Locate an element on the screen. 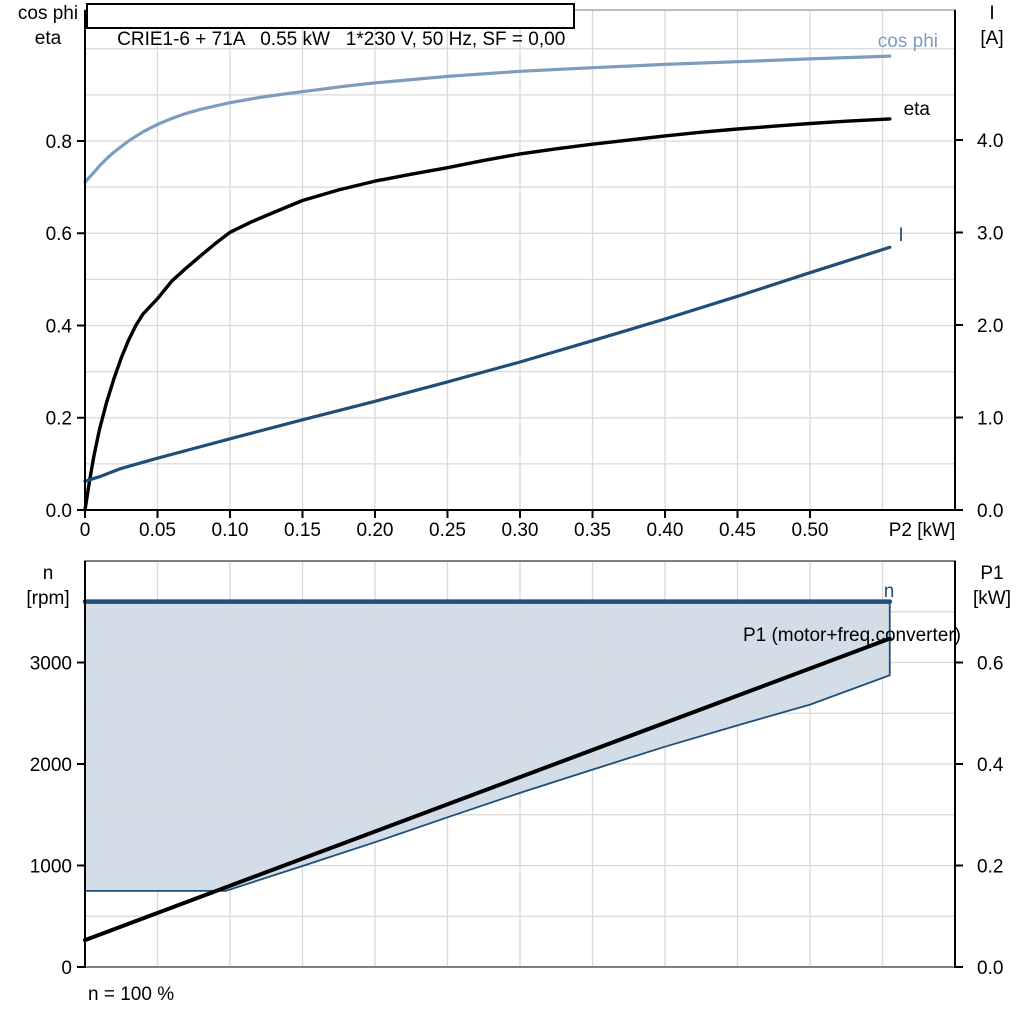 This screenshot has height=1024, width=1024. y-left-tick-label: 2000 is located at coordinates (51, 765).